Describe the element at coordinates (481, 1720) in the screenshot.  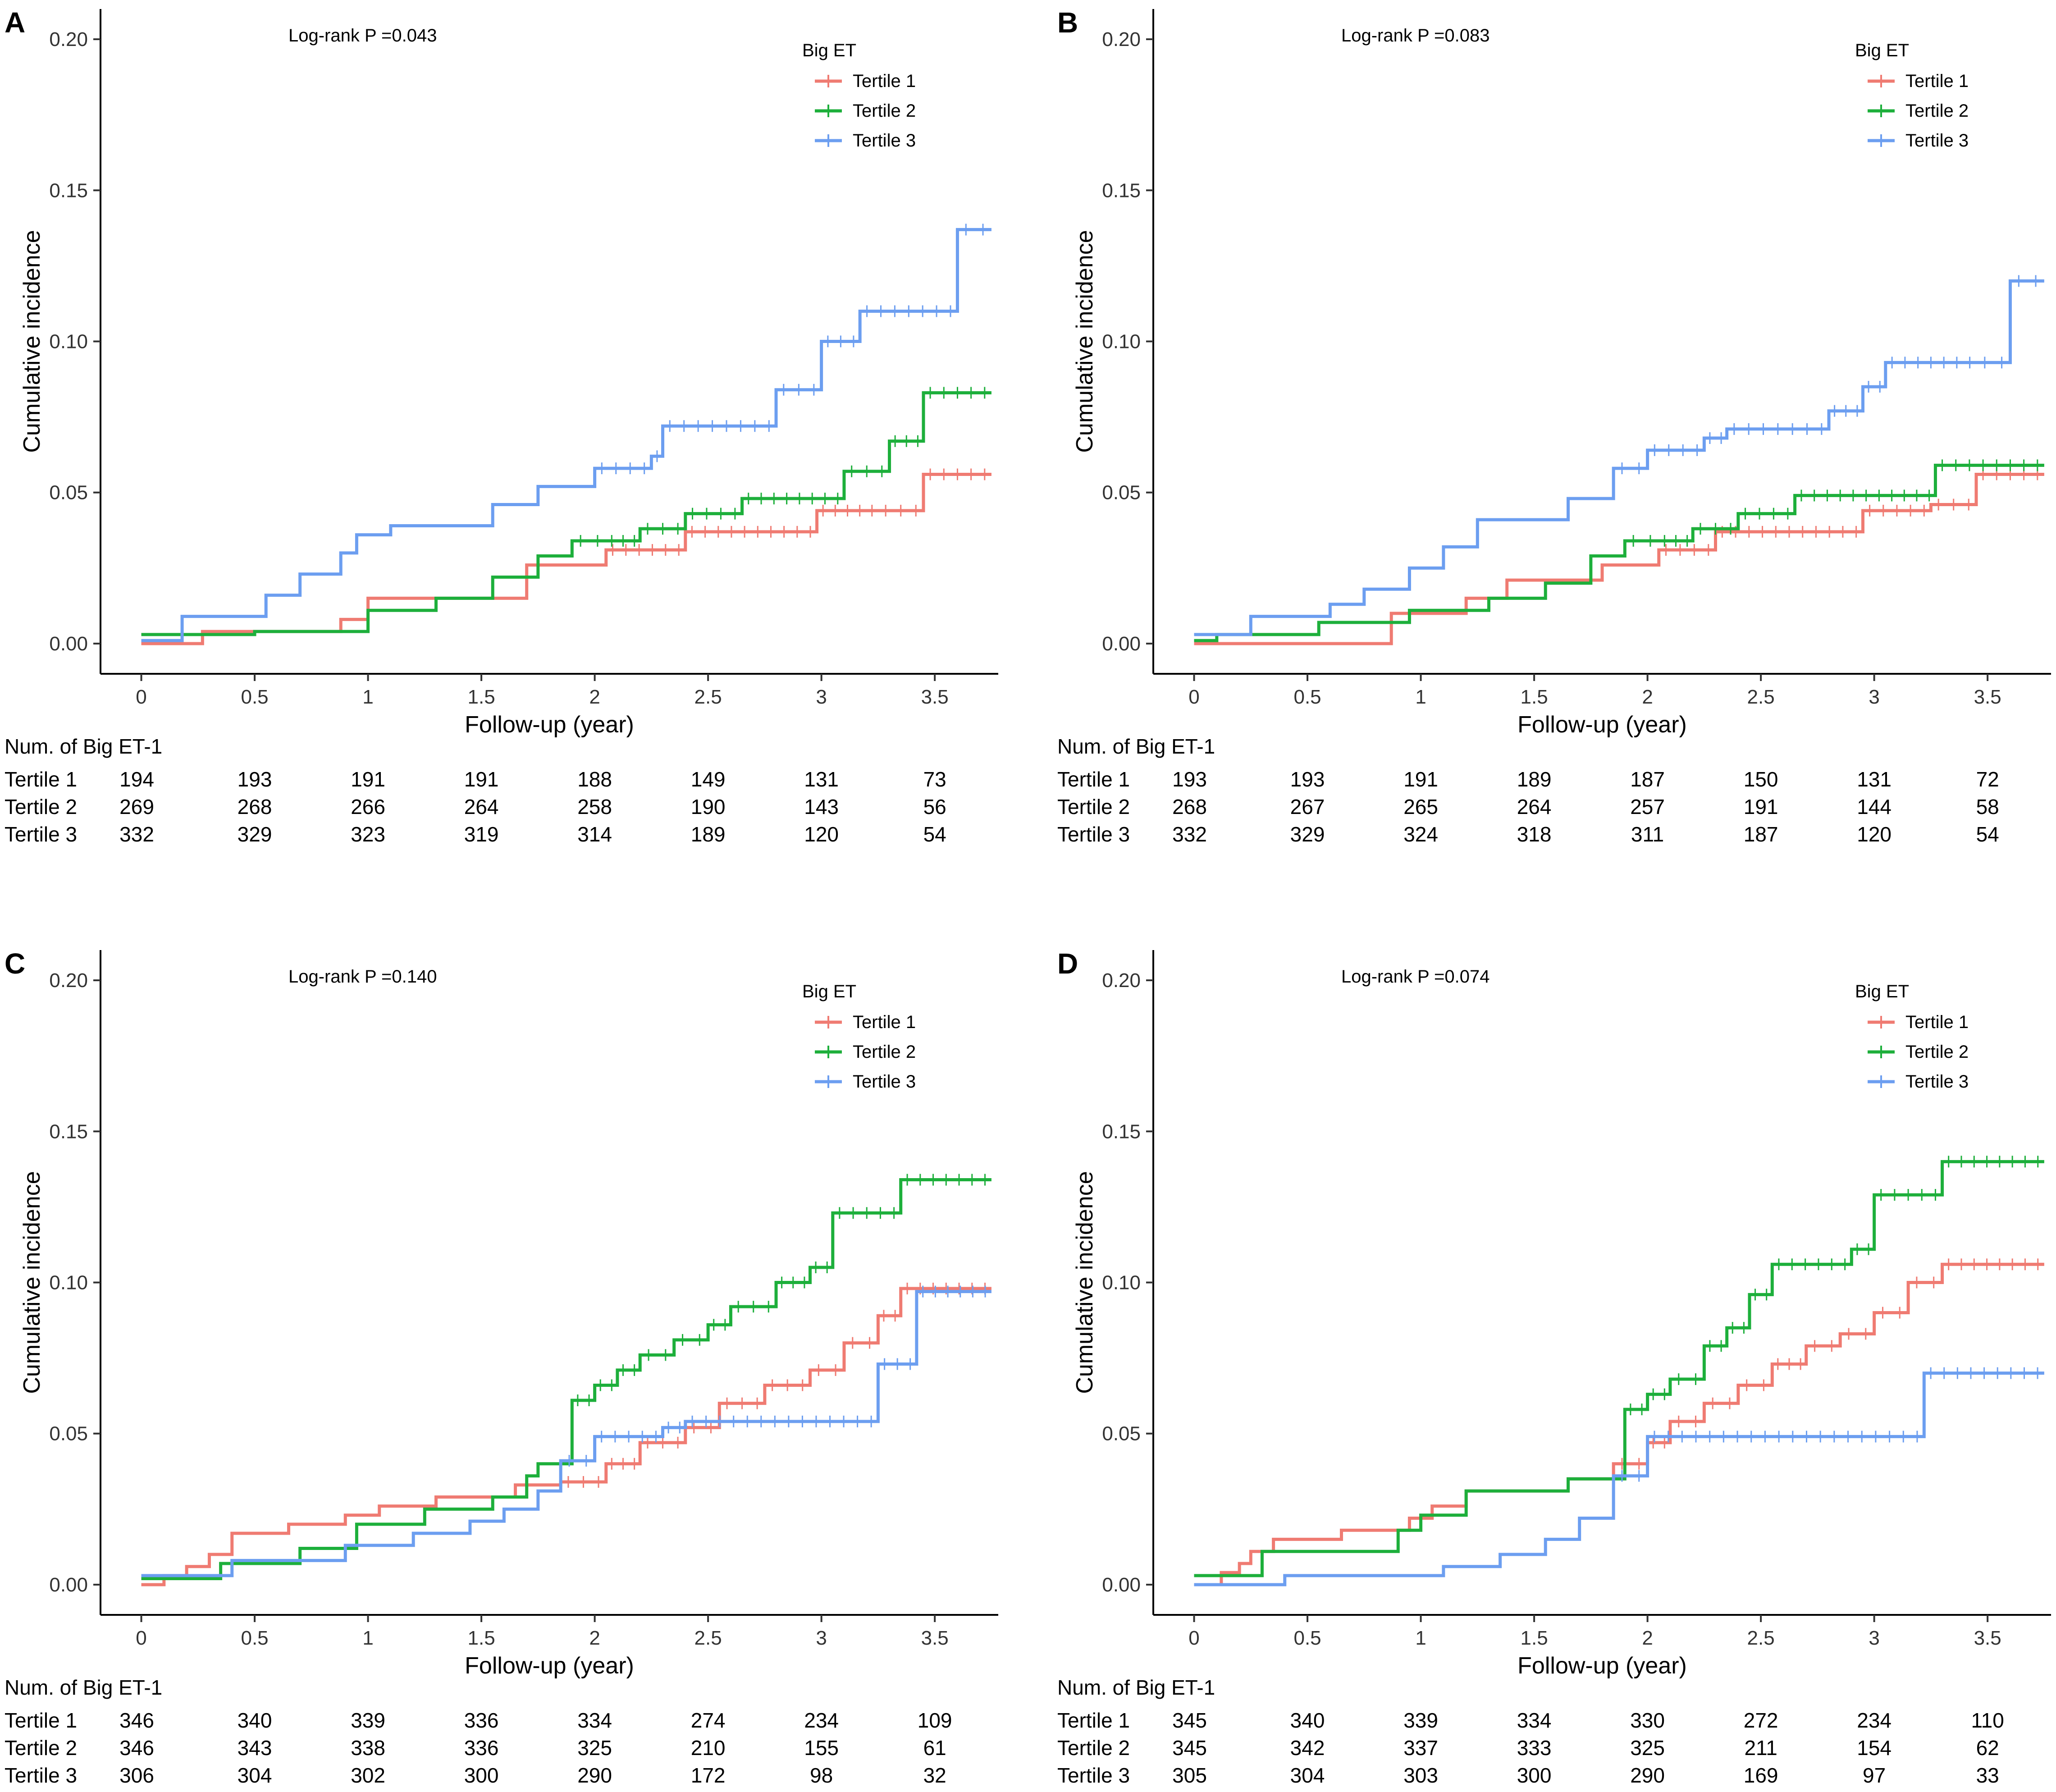
I see `risk-table-cell: 336` at that location.